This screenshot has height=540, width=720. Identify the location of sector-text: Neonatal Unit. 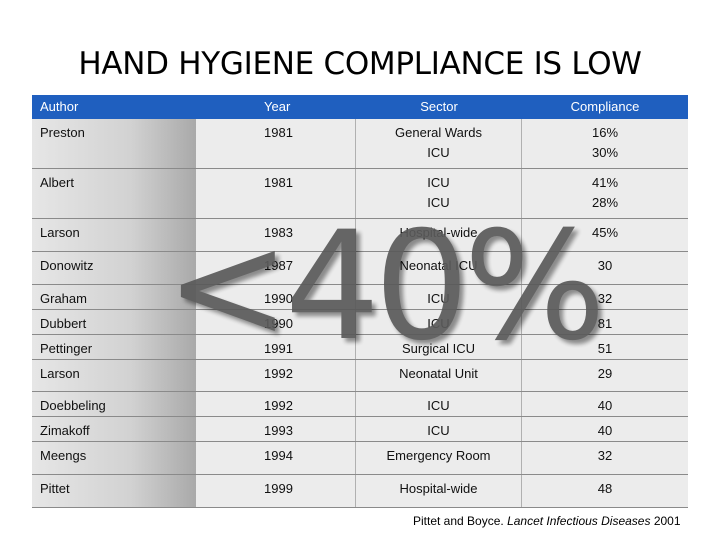
(438, 373).